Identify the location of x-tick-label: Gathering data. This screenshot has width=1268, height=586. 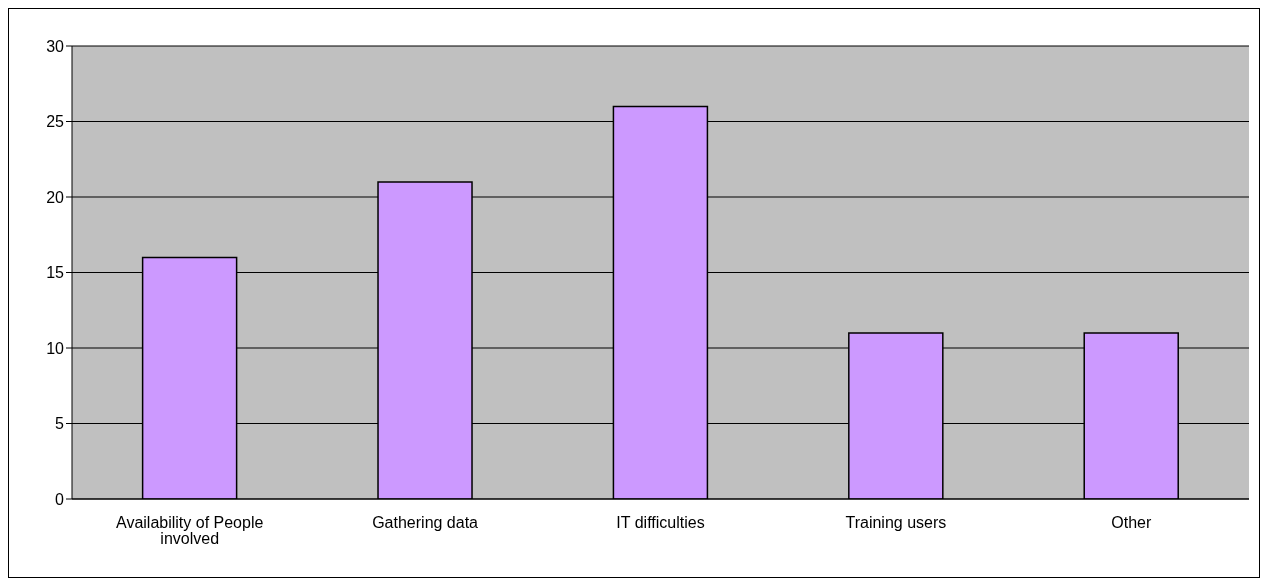
(425, 523).